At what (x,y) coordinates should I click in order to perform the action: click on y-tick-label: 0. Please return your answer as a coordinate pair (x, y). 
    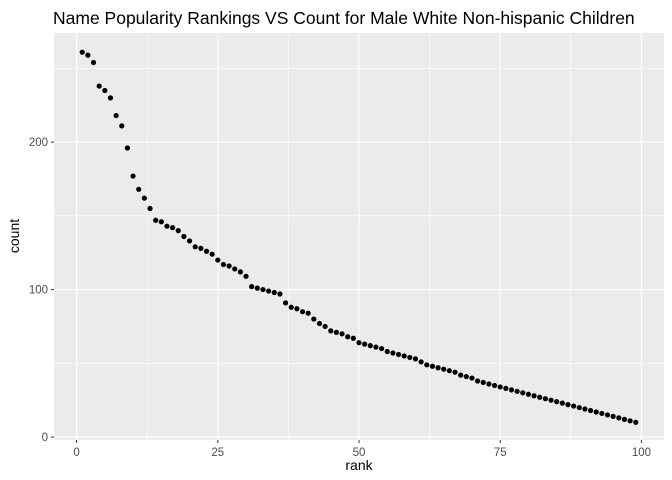
    Looking at the image, I should click on (45, 438).